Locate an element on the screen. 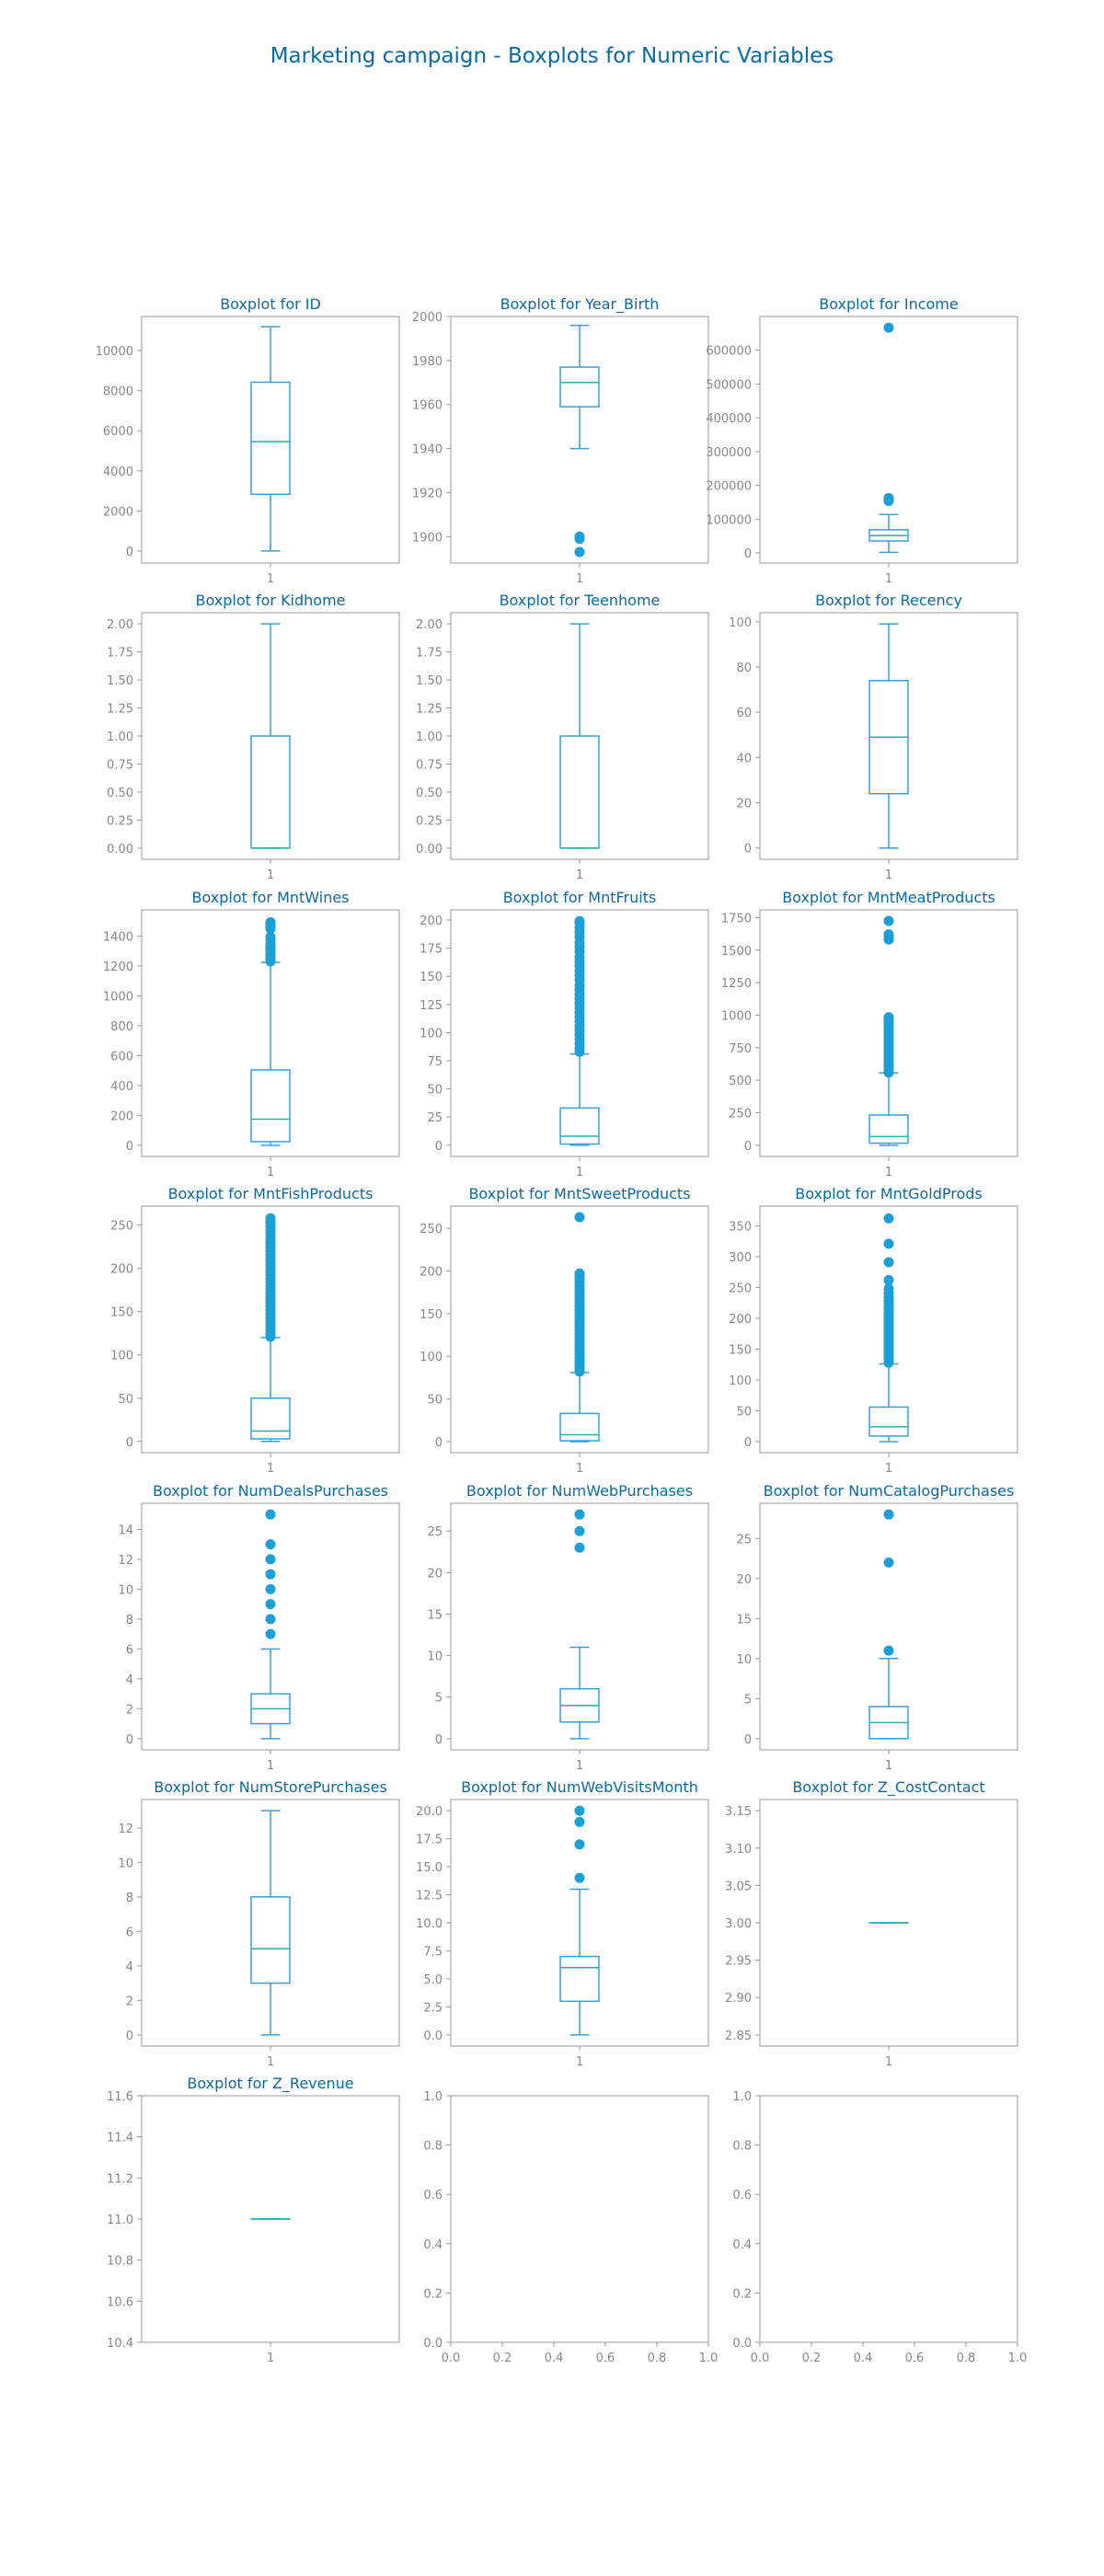 This screenshot has width=1104, height=2576. y-tick-label: 800 is located at coordinates (121, 1027).